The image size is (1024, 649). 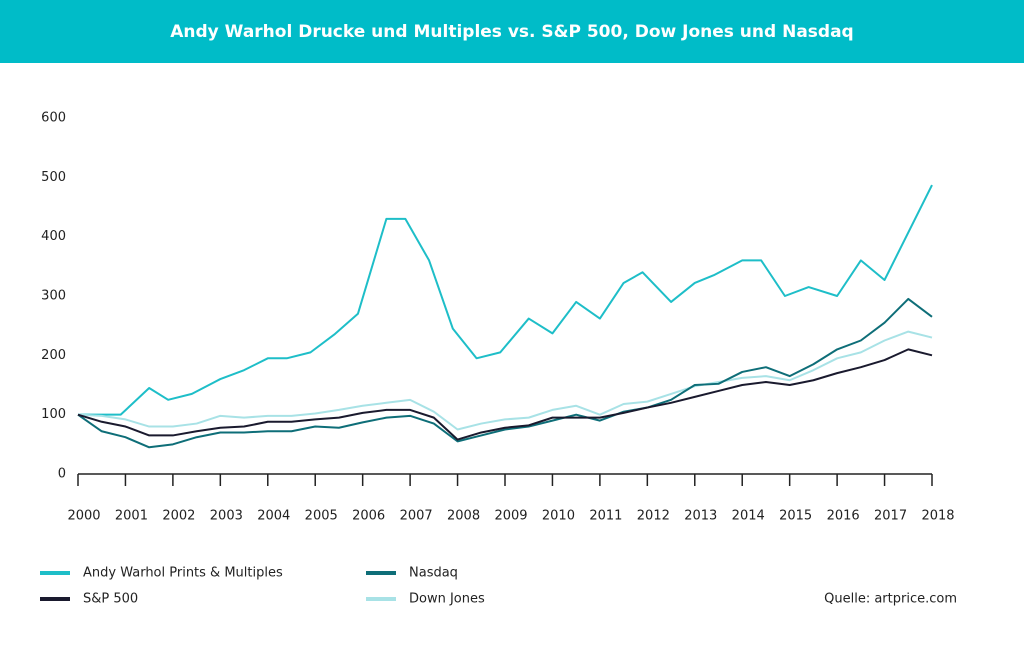 What do you see at coordinates (795, 516) in the screenshot?
I see `x-tick-label: 2015` at bounding box center [795, 516].